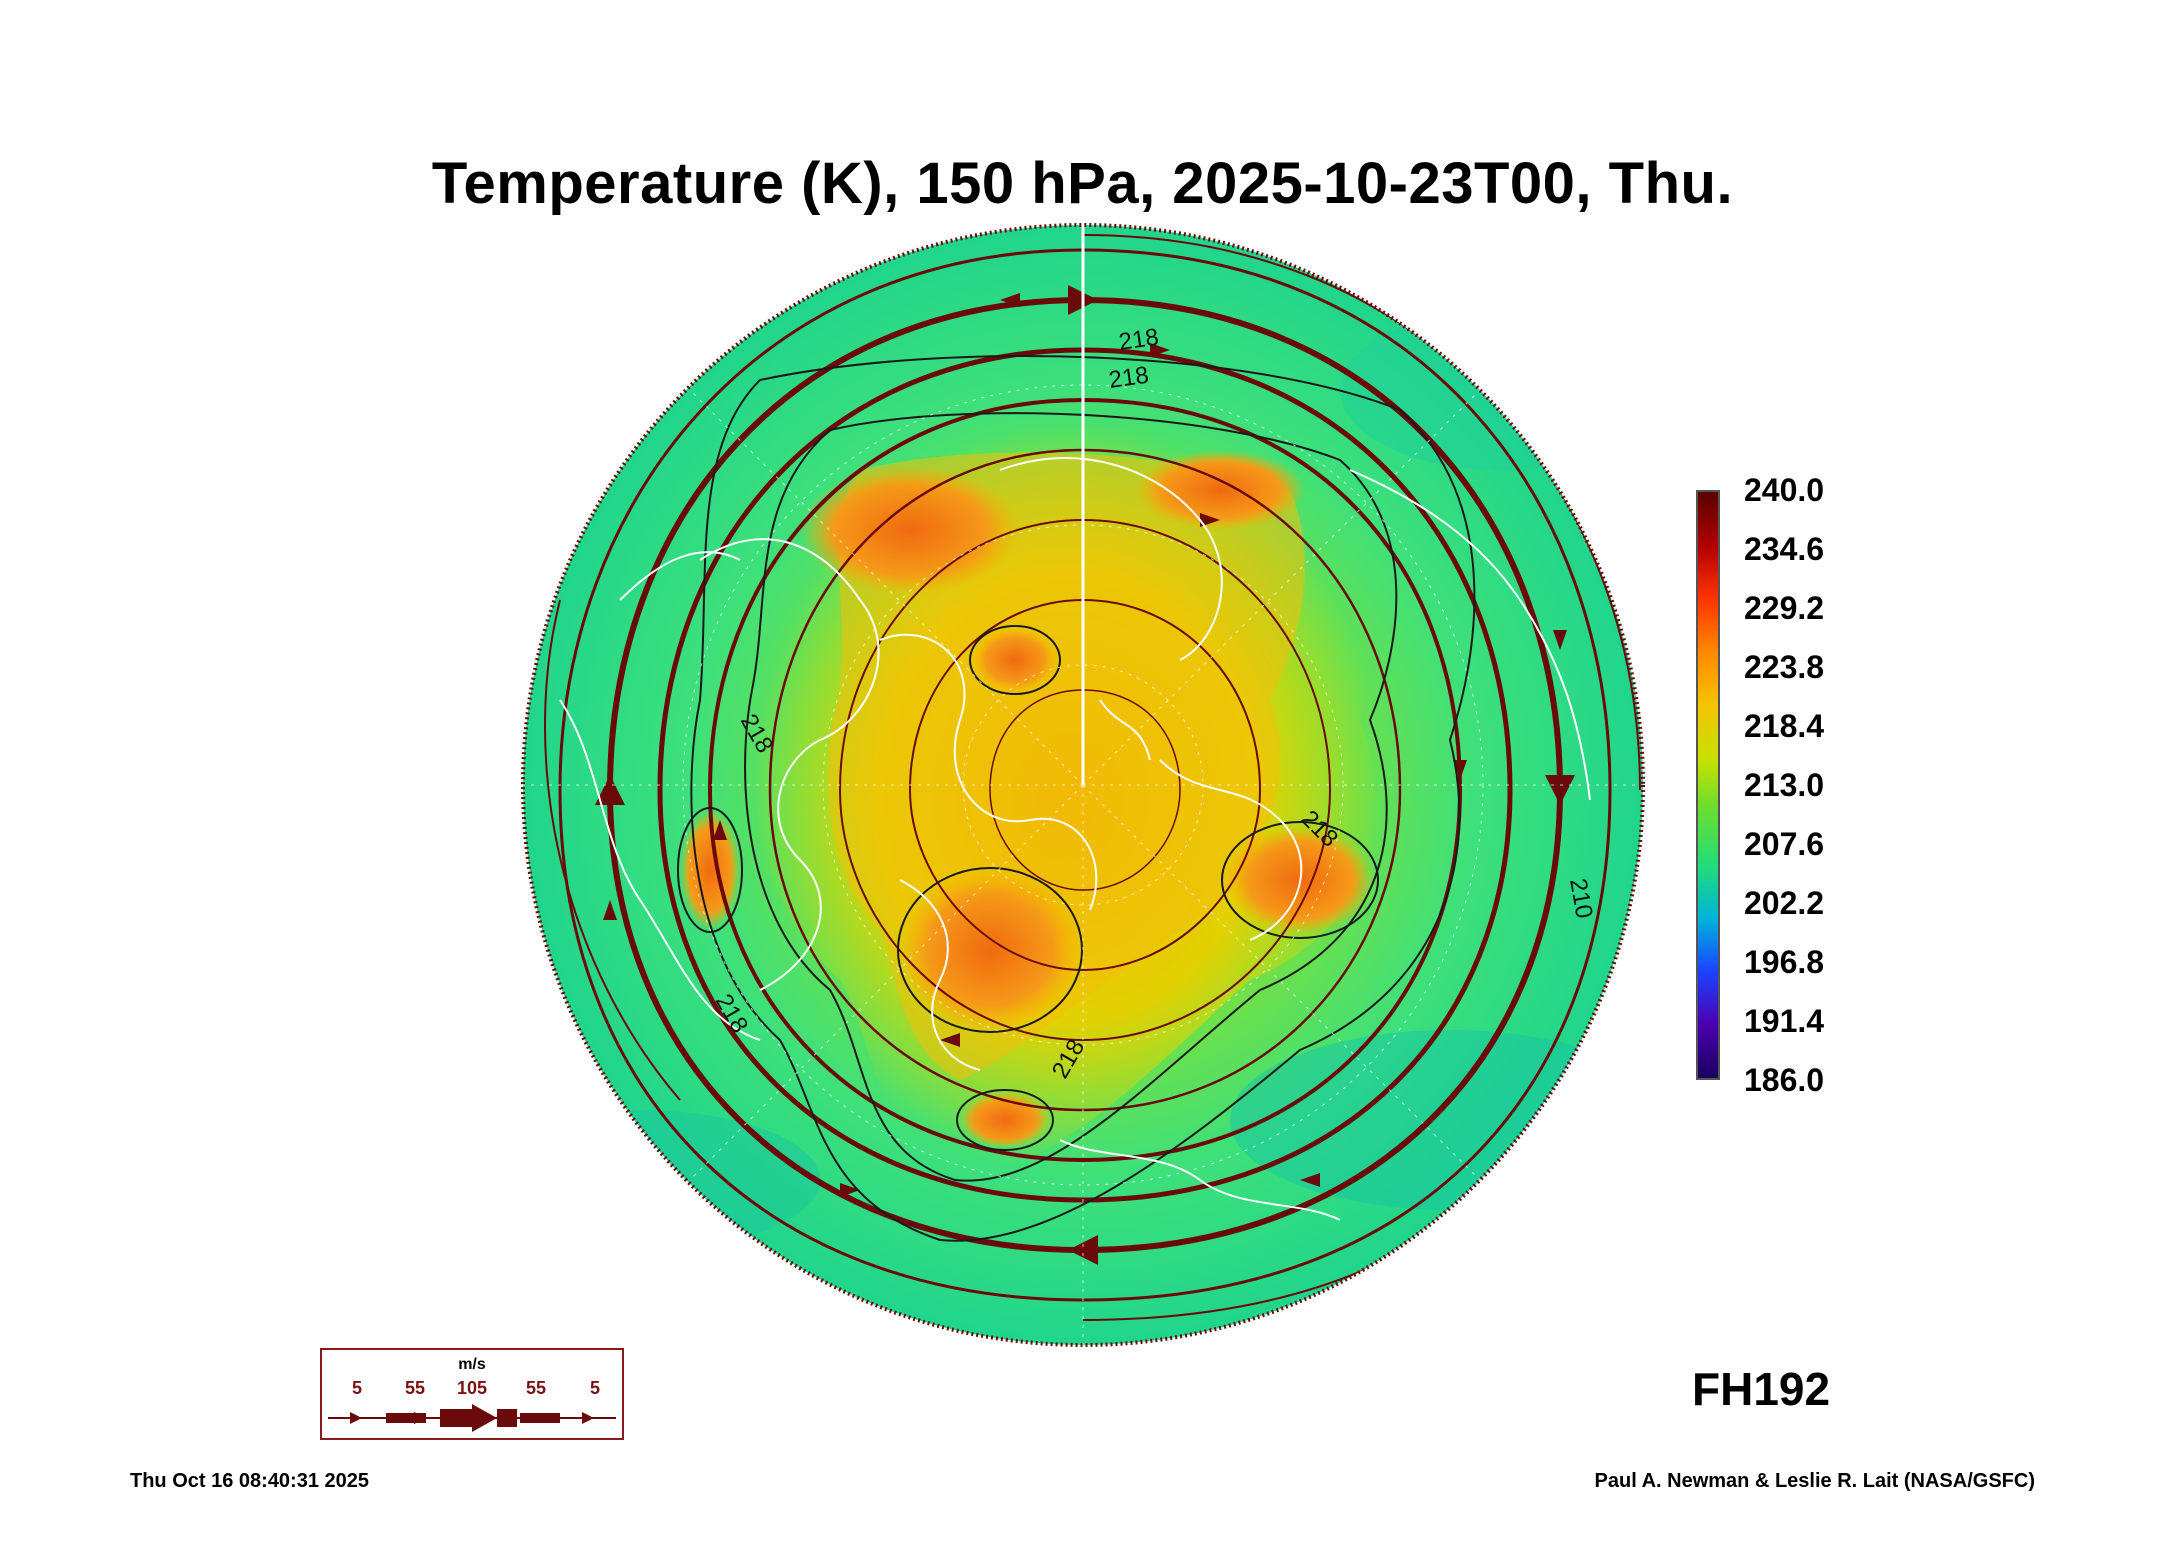 The height and width of the screenshot is (1561, 2165). I want to click on colorbar-label: 207.6, so click(1784, 844).